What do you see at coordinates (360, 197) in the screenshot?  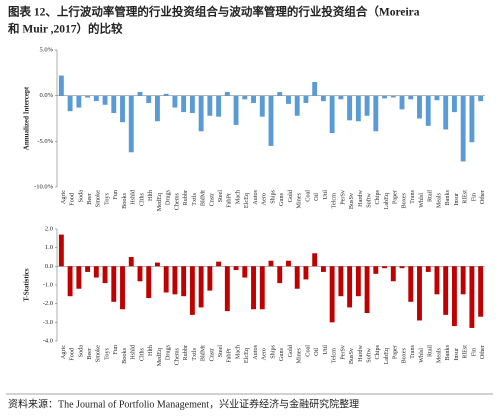 I see `x-tick-label: Hardw` at bounding box center [360, 197].